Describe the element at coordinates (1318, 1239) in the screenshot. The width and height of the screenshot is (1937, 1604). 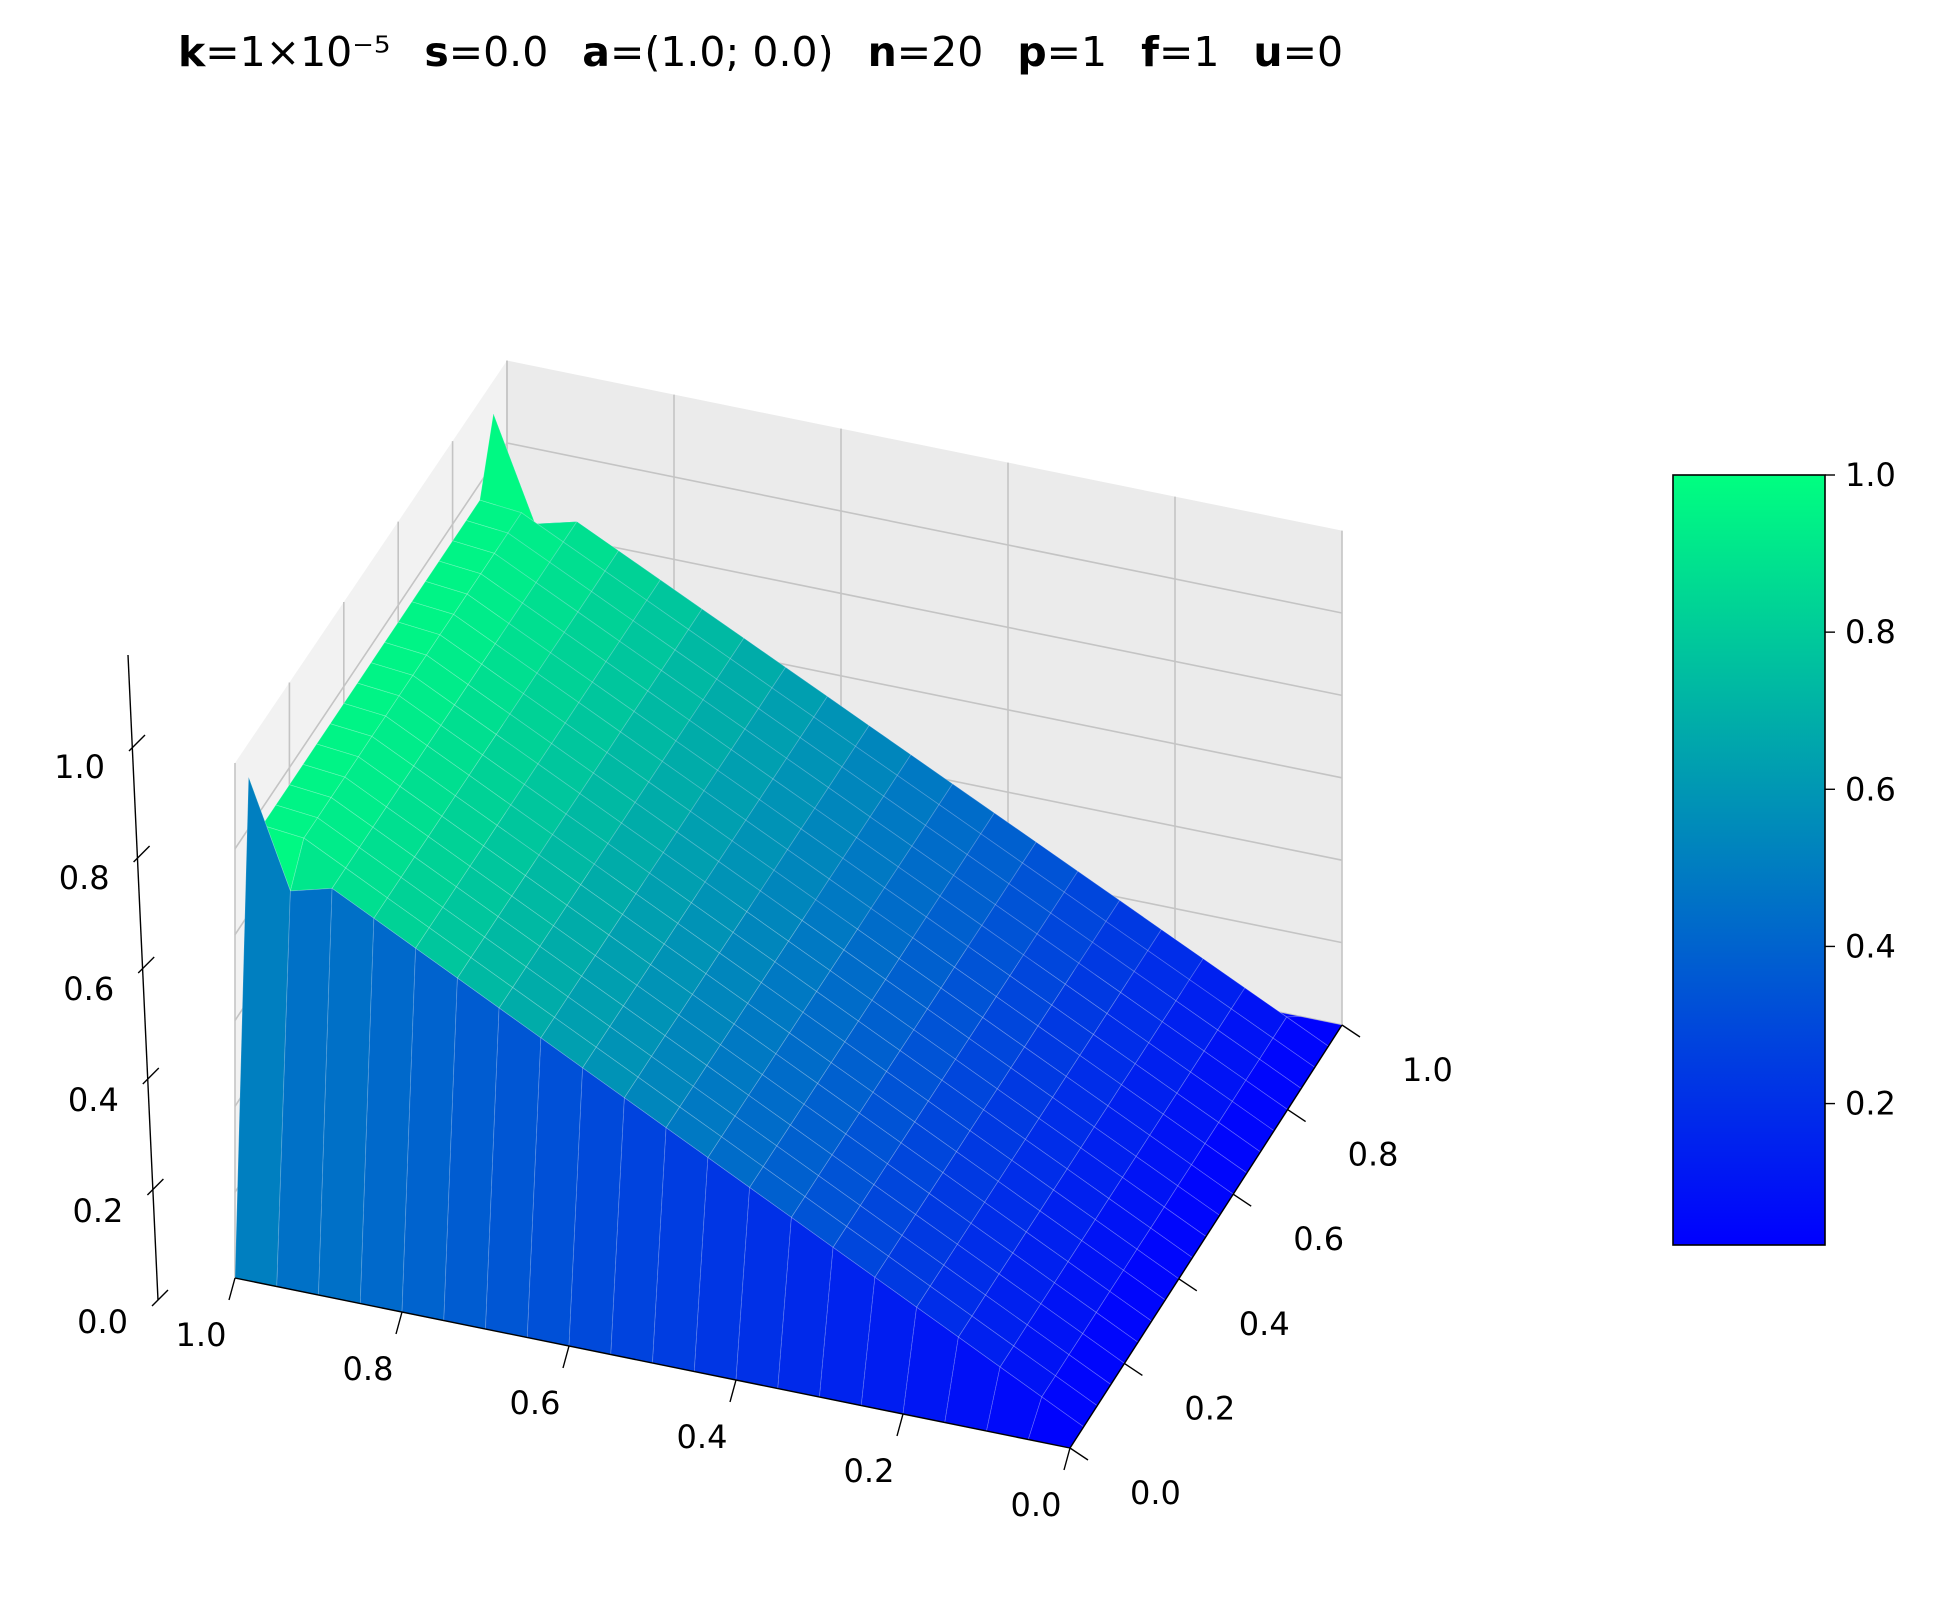
I see `y-tick-label: 0.6` at that location.